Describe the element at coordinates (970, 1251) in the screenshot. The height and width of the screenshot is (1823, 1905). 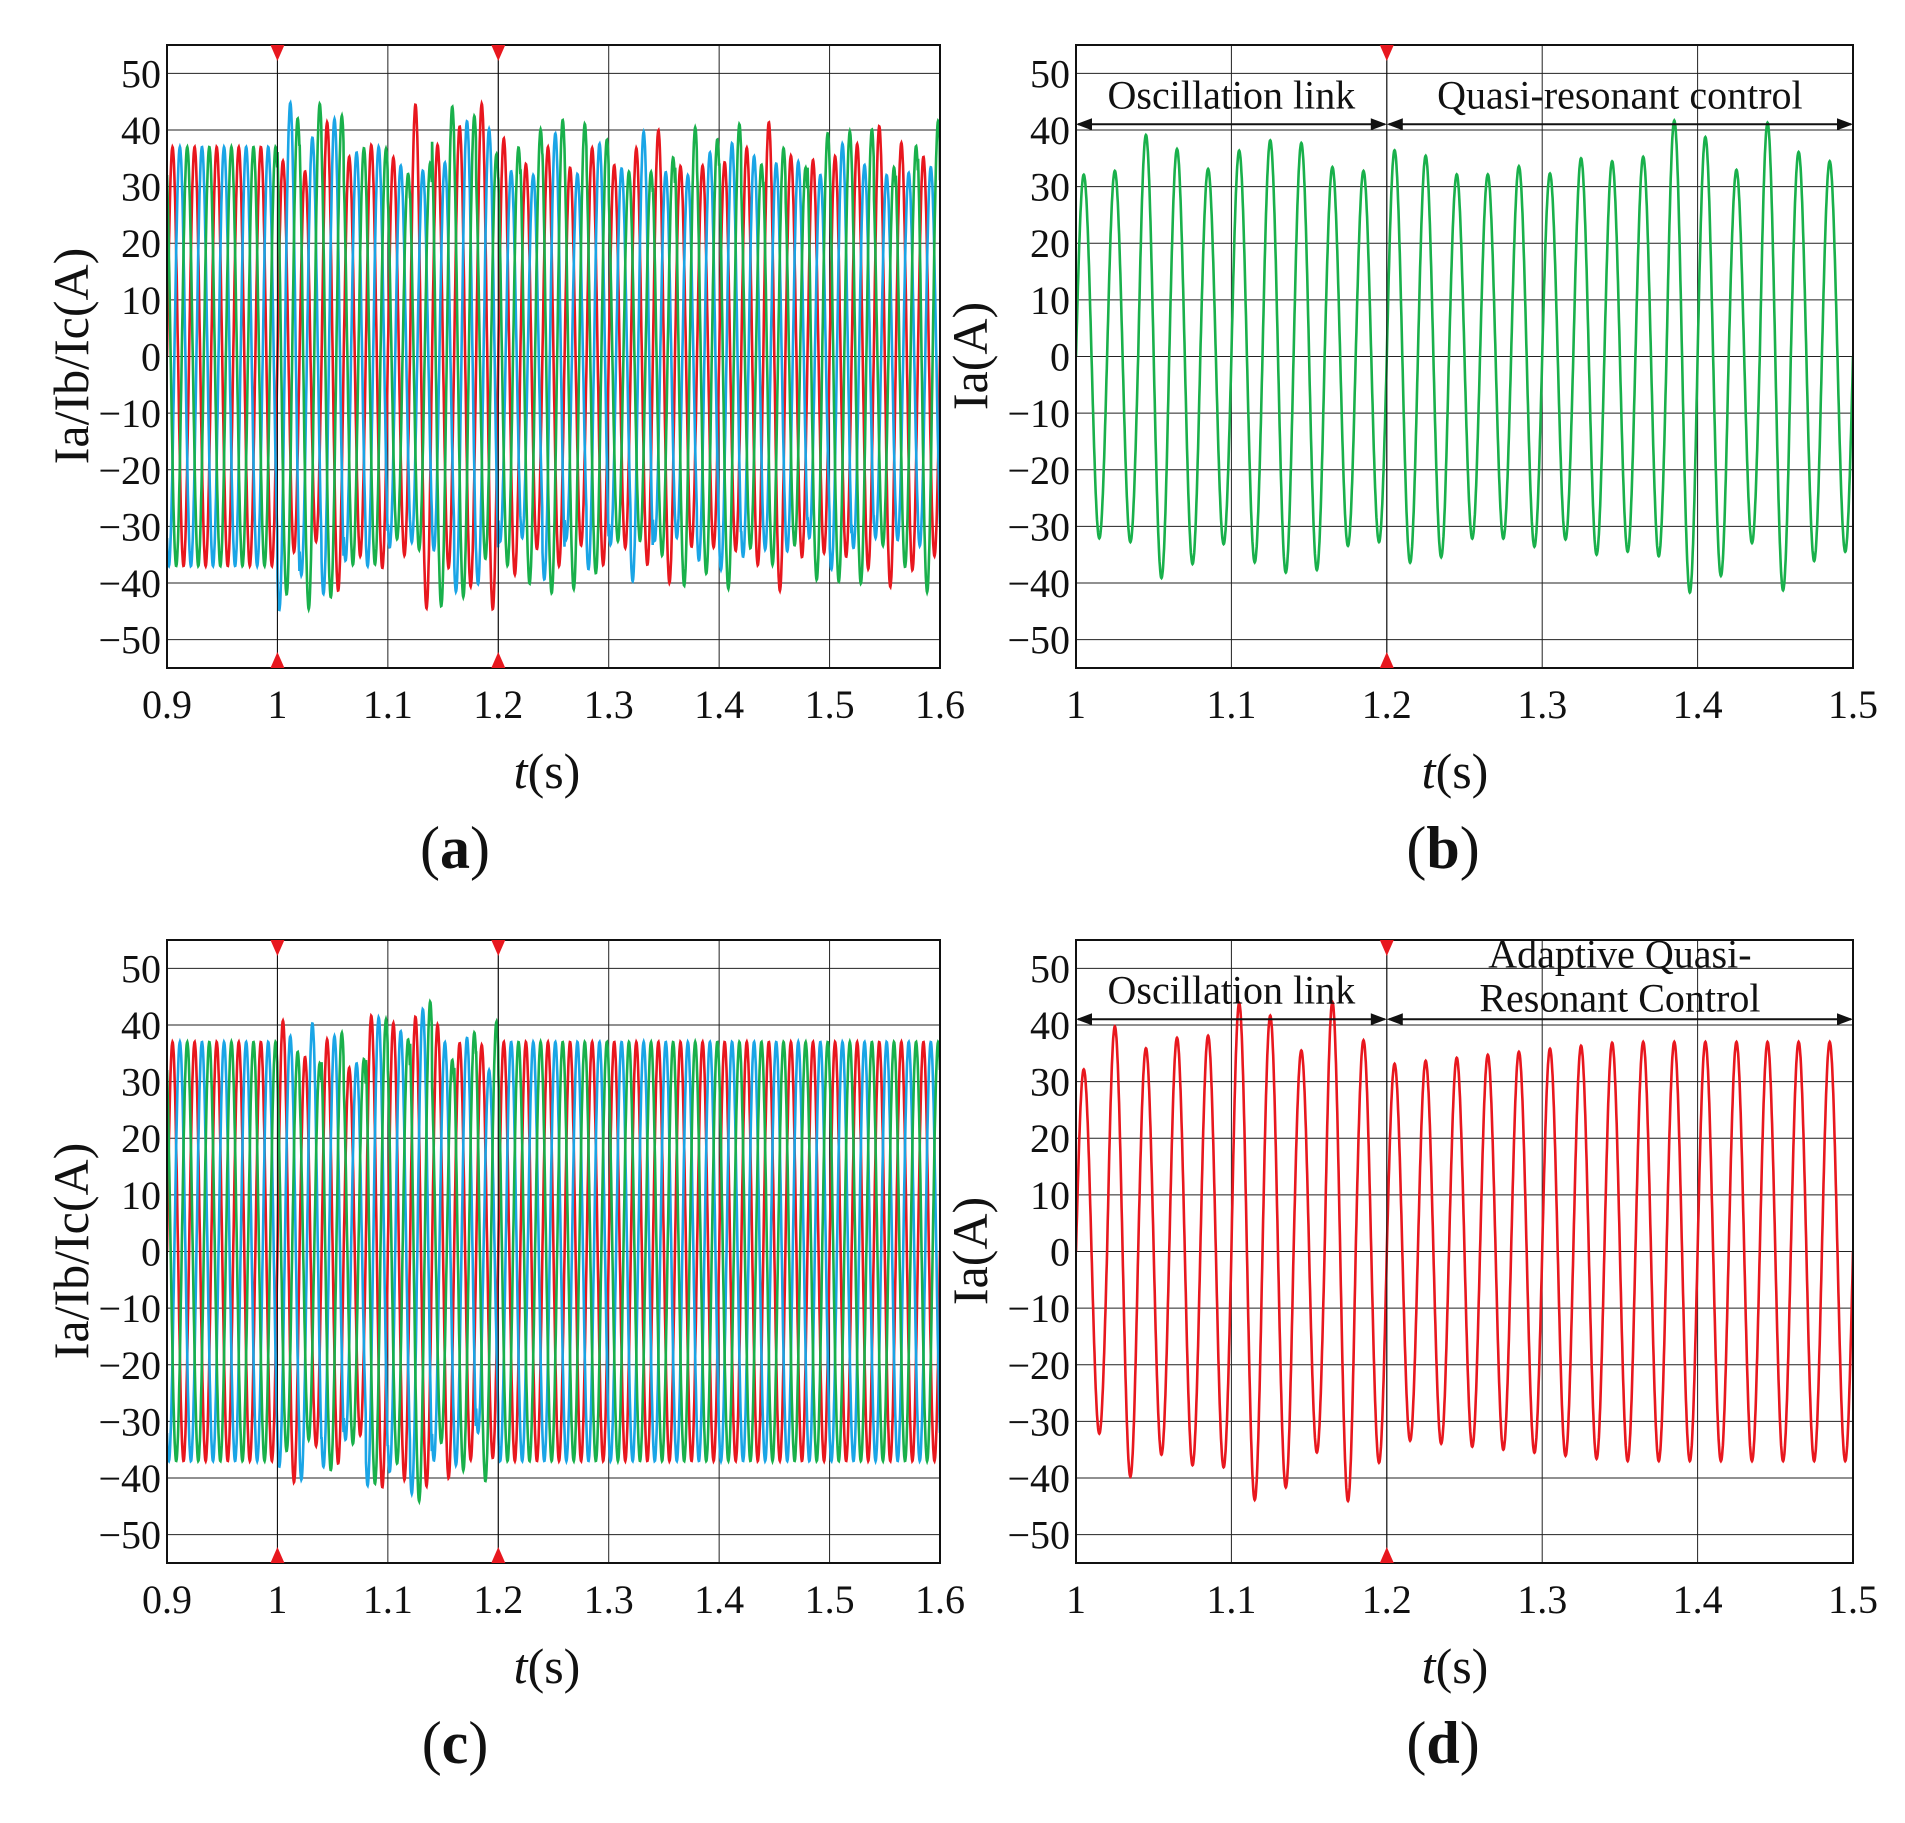
I see `y-axis-label: Ia(A)` at that location.